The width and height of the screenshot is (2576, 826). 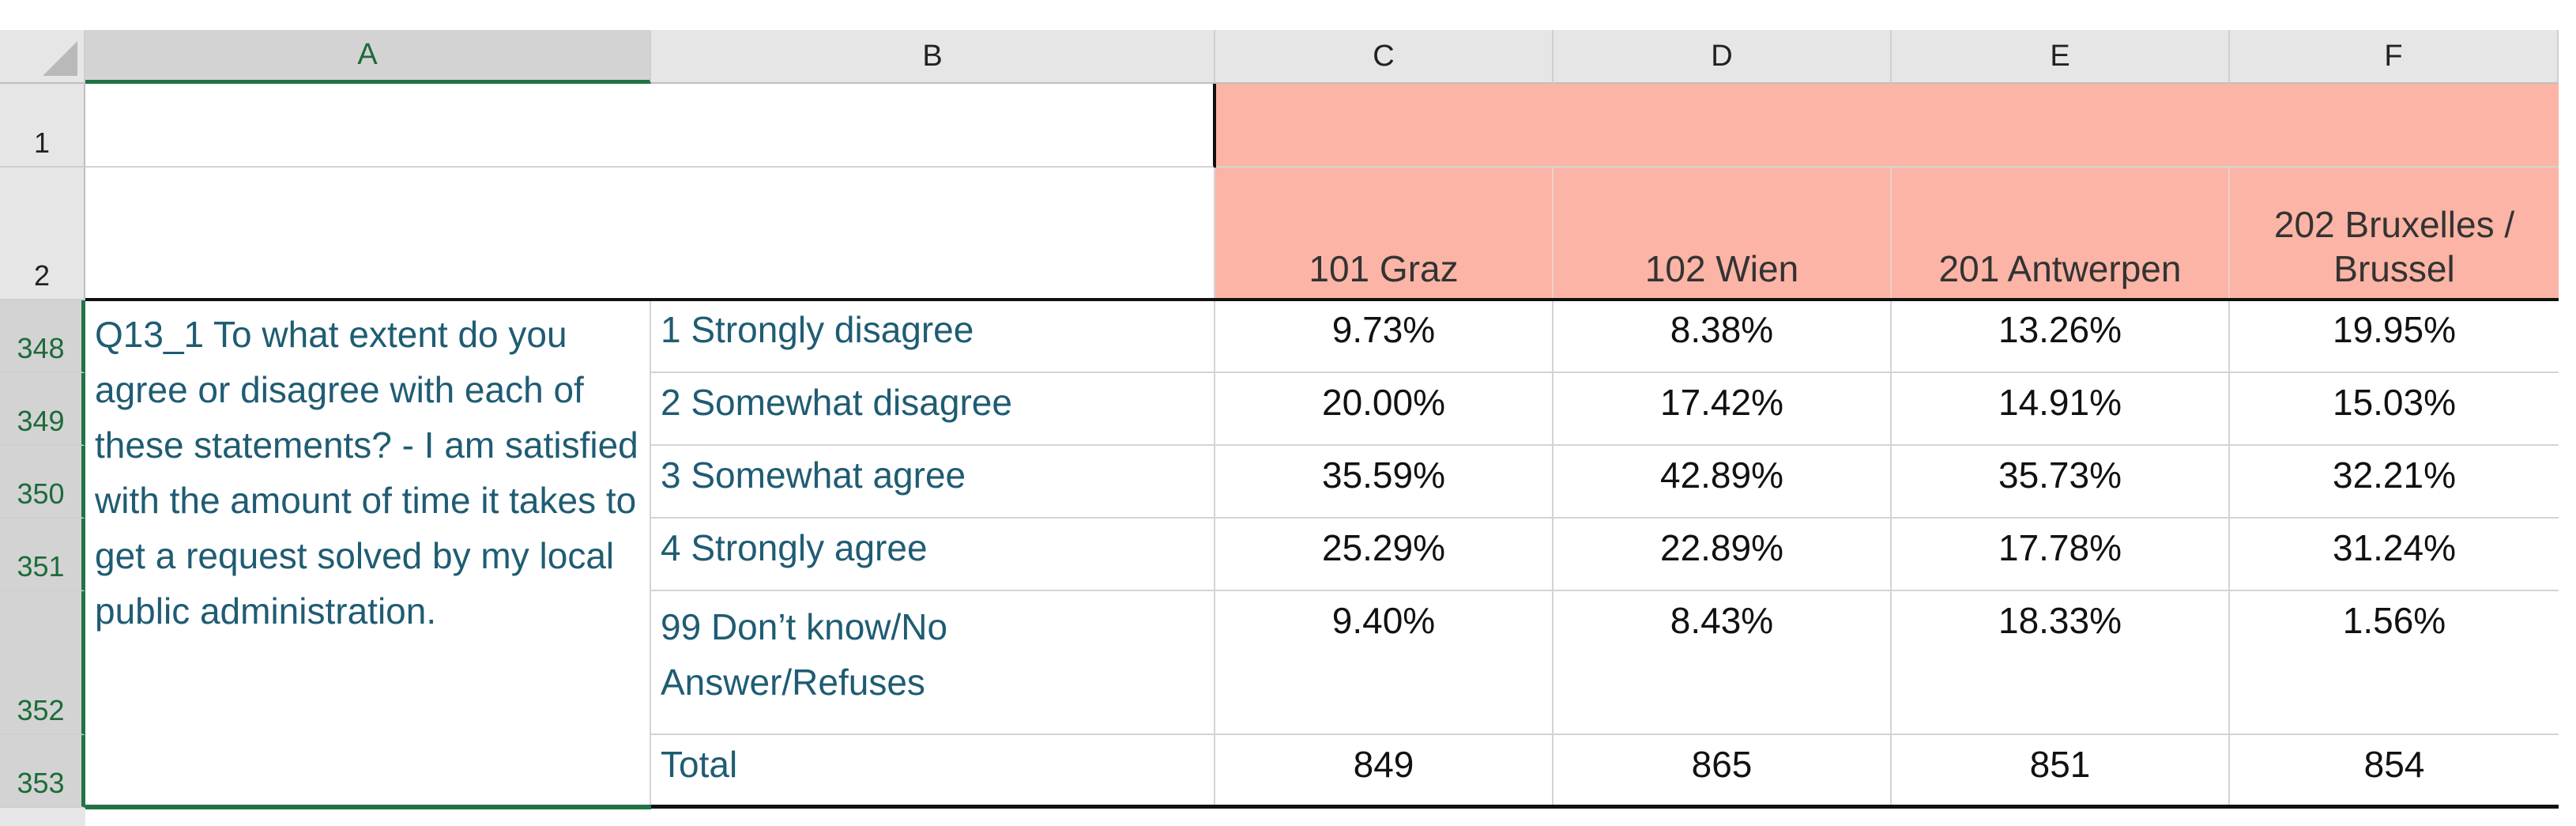 I want to click on total-d353: 865, so click(x=1723, y=771).